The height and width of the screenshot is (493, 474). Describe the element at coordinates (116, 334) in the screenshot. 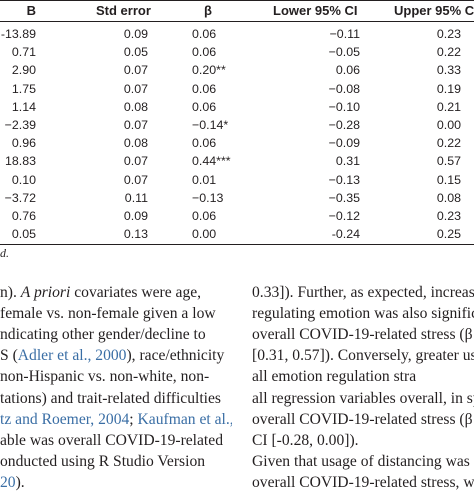

I see `left_column-line: ndicating other gender/decline to` at that location.